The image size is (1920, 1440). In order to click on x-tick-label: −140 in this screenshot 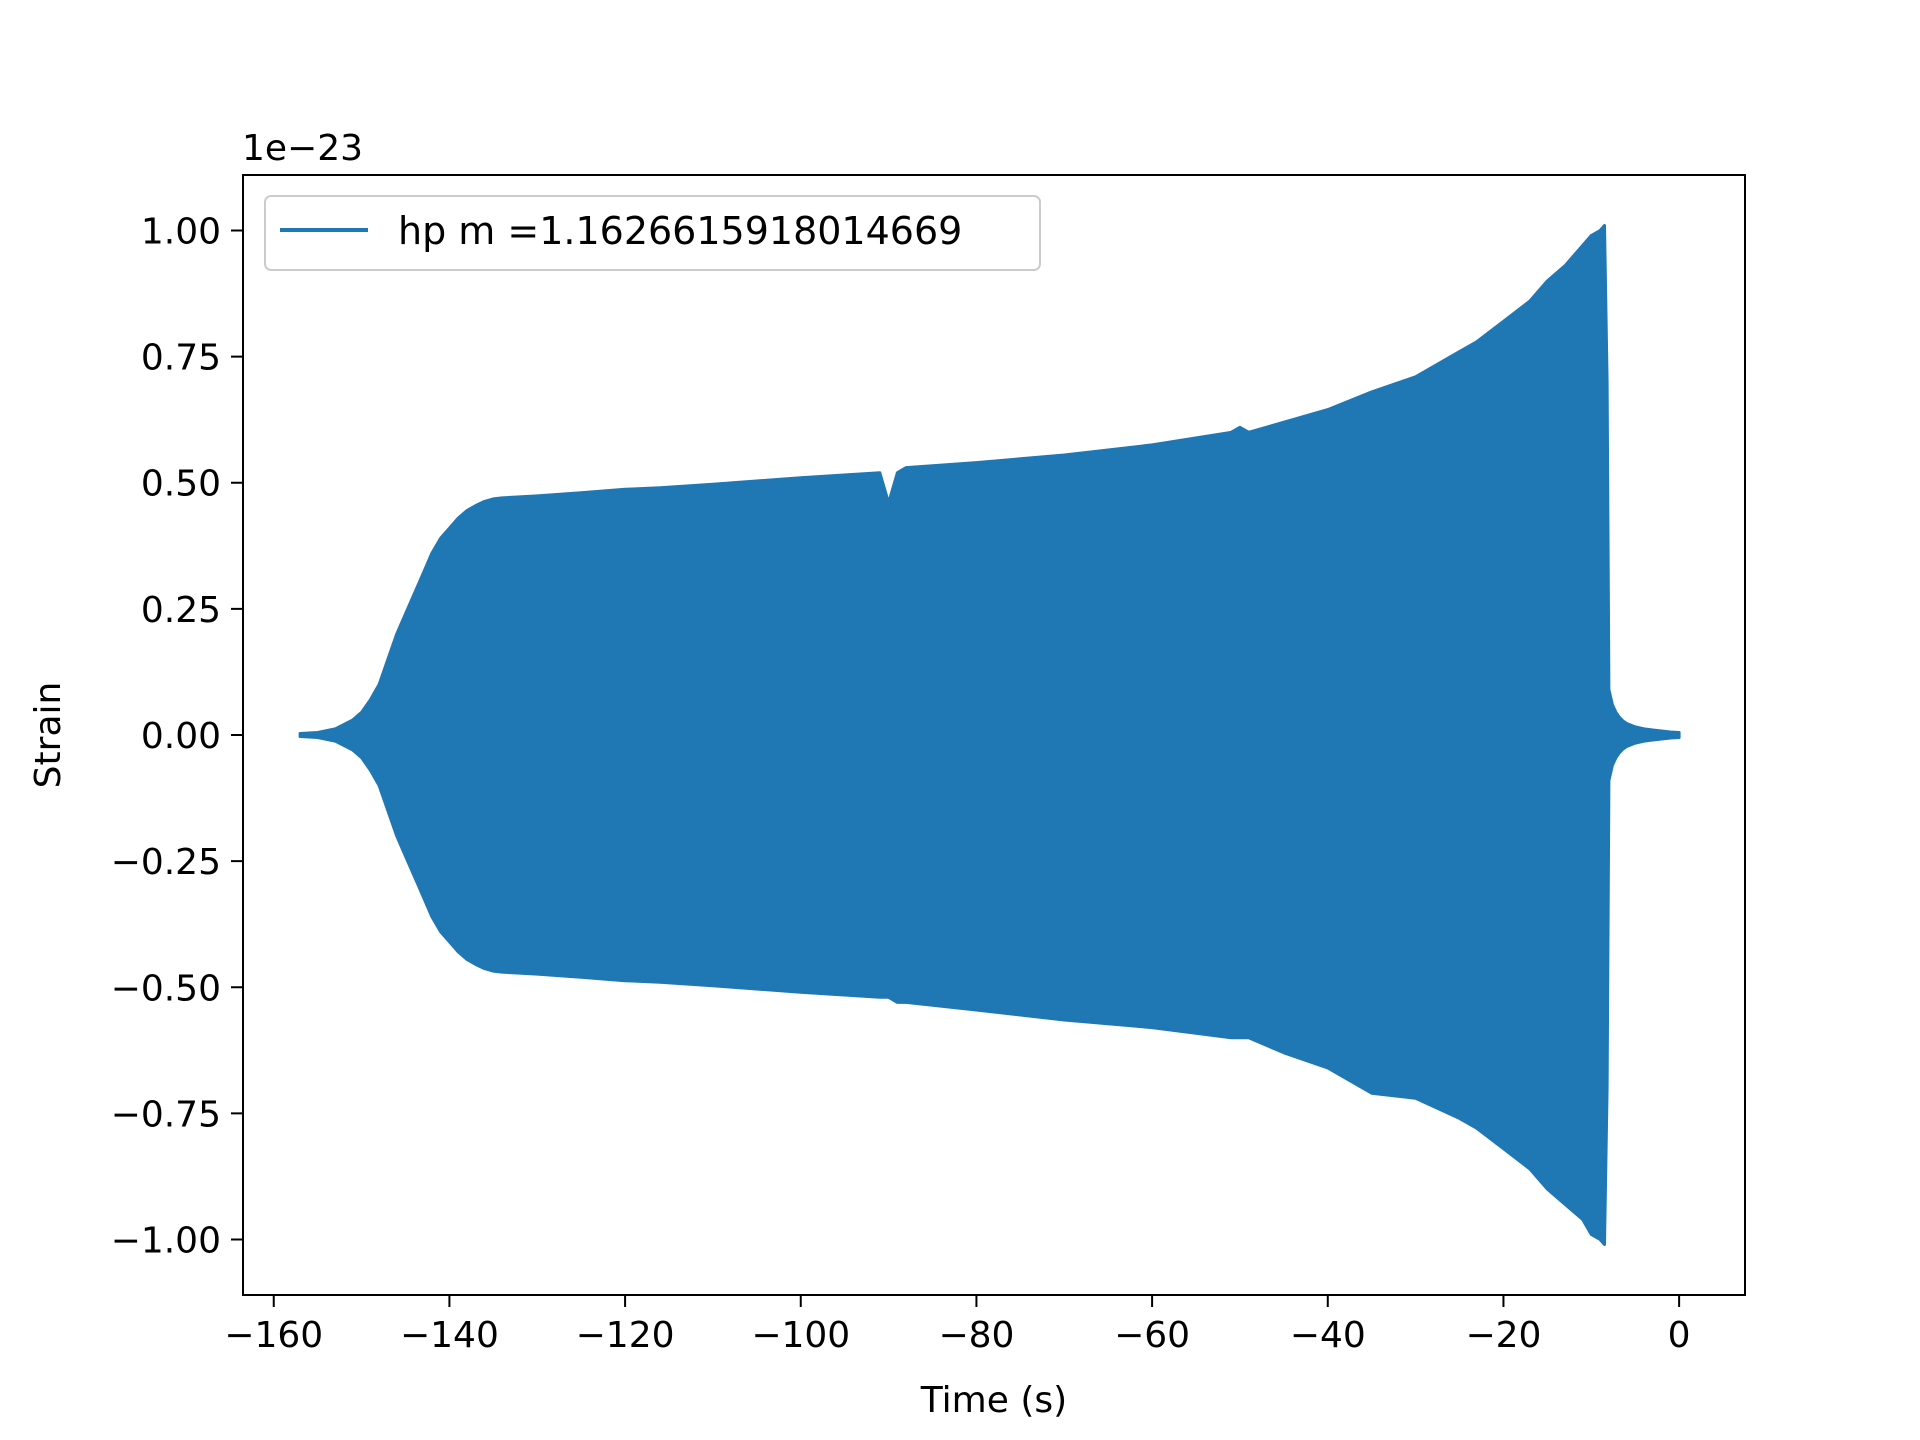, I will do `click(449, 1335)`.